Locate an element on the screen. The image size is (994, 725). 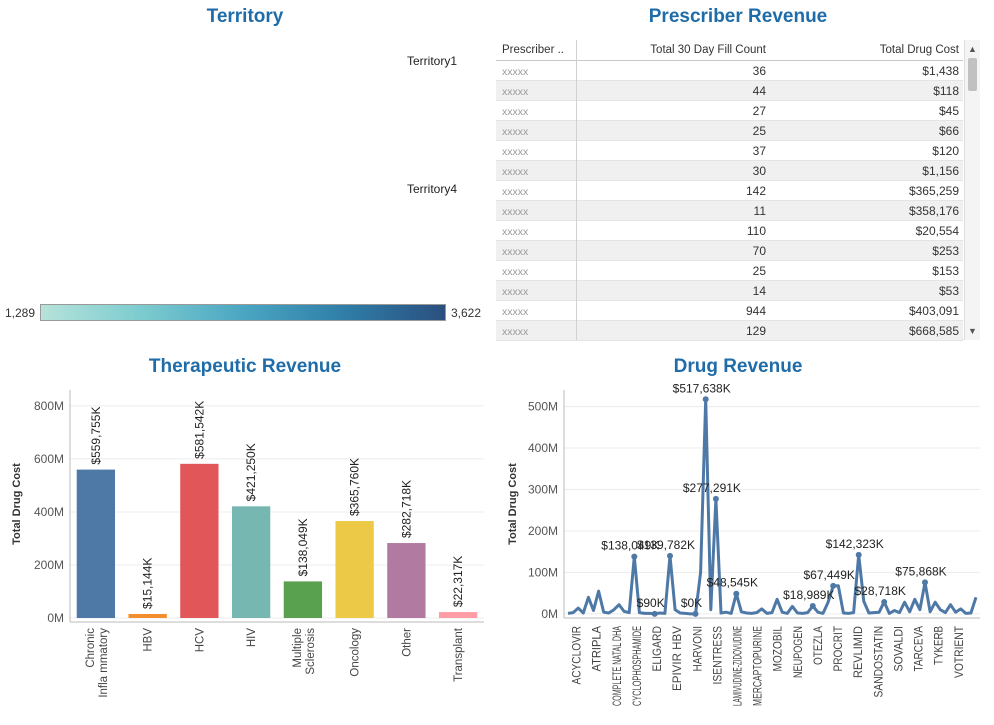
data-point-label: $0K is located at coordinates (691, 603).